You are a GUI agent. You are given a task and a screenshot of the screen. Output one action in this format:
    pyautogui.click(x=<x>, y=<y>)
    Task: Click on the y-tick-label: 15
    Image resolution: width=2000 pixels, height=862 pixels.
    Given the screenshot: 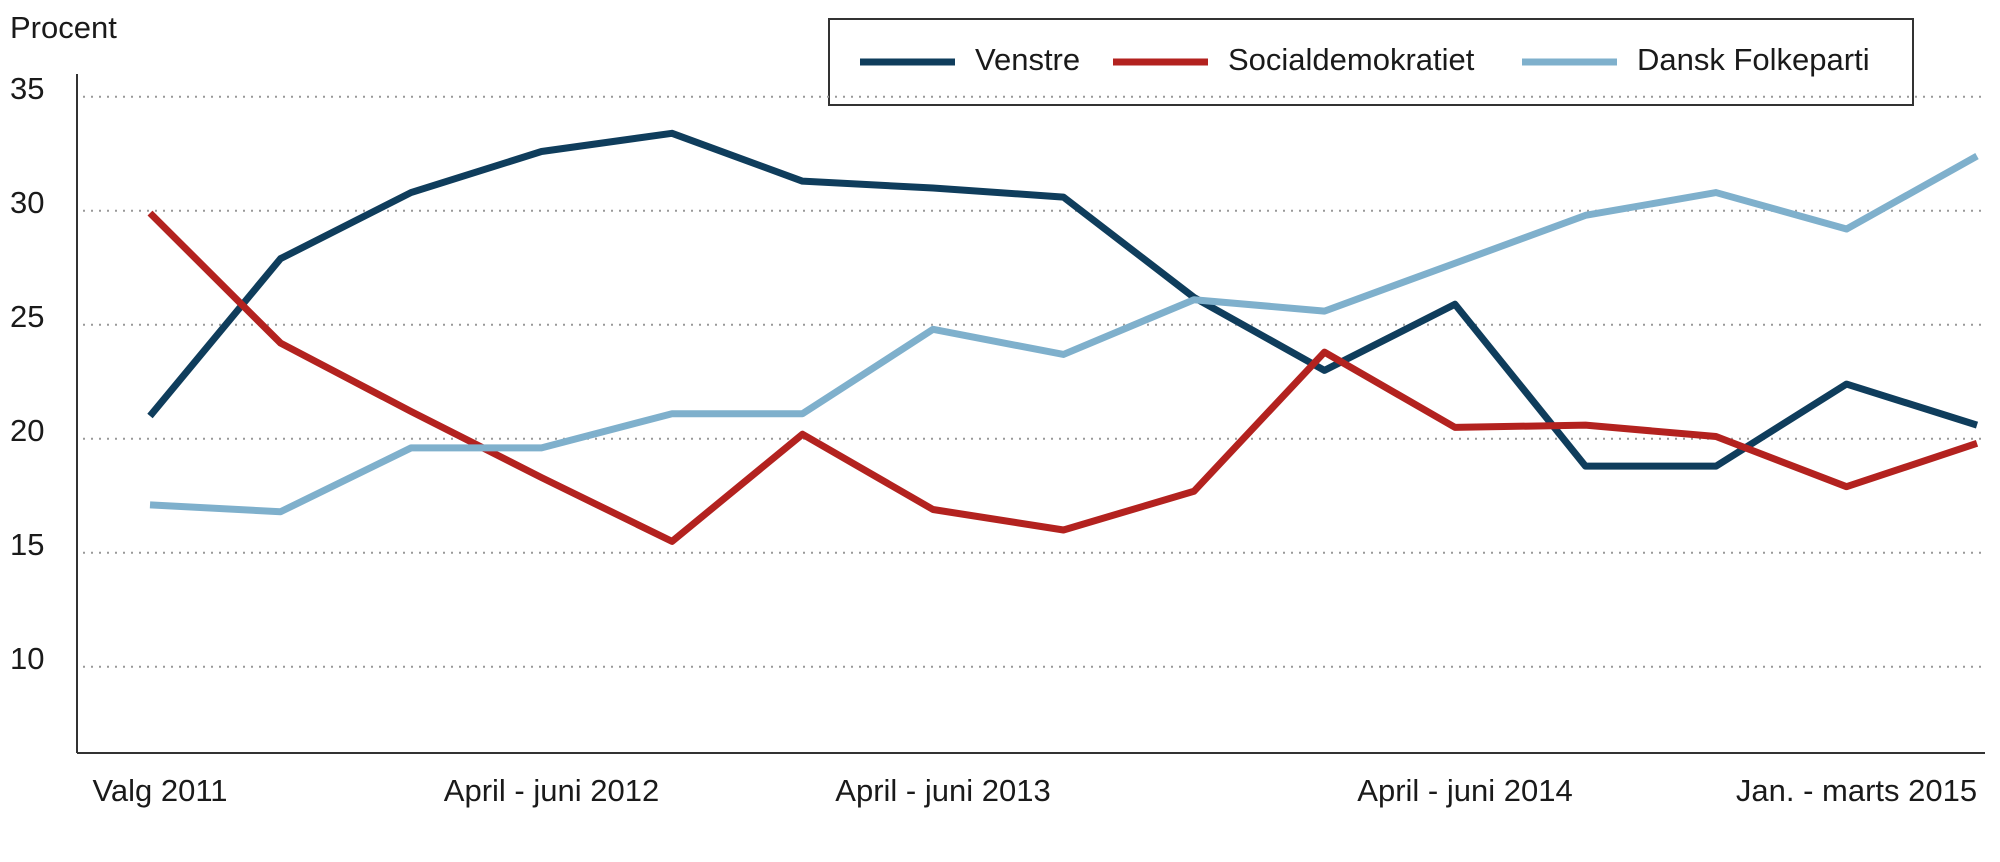 What is the action you would take?
    pyautogui.click(x=27, y=544)
    